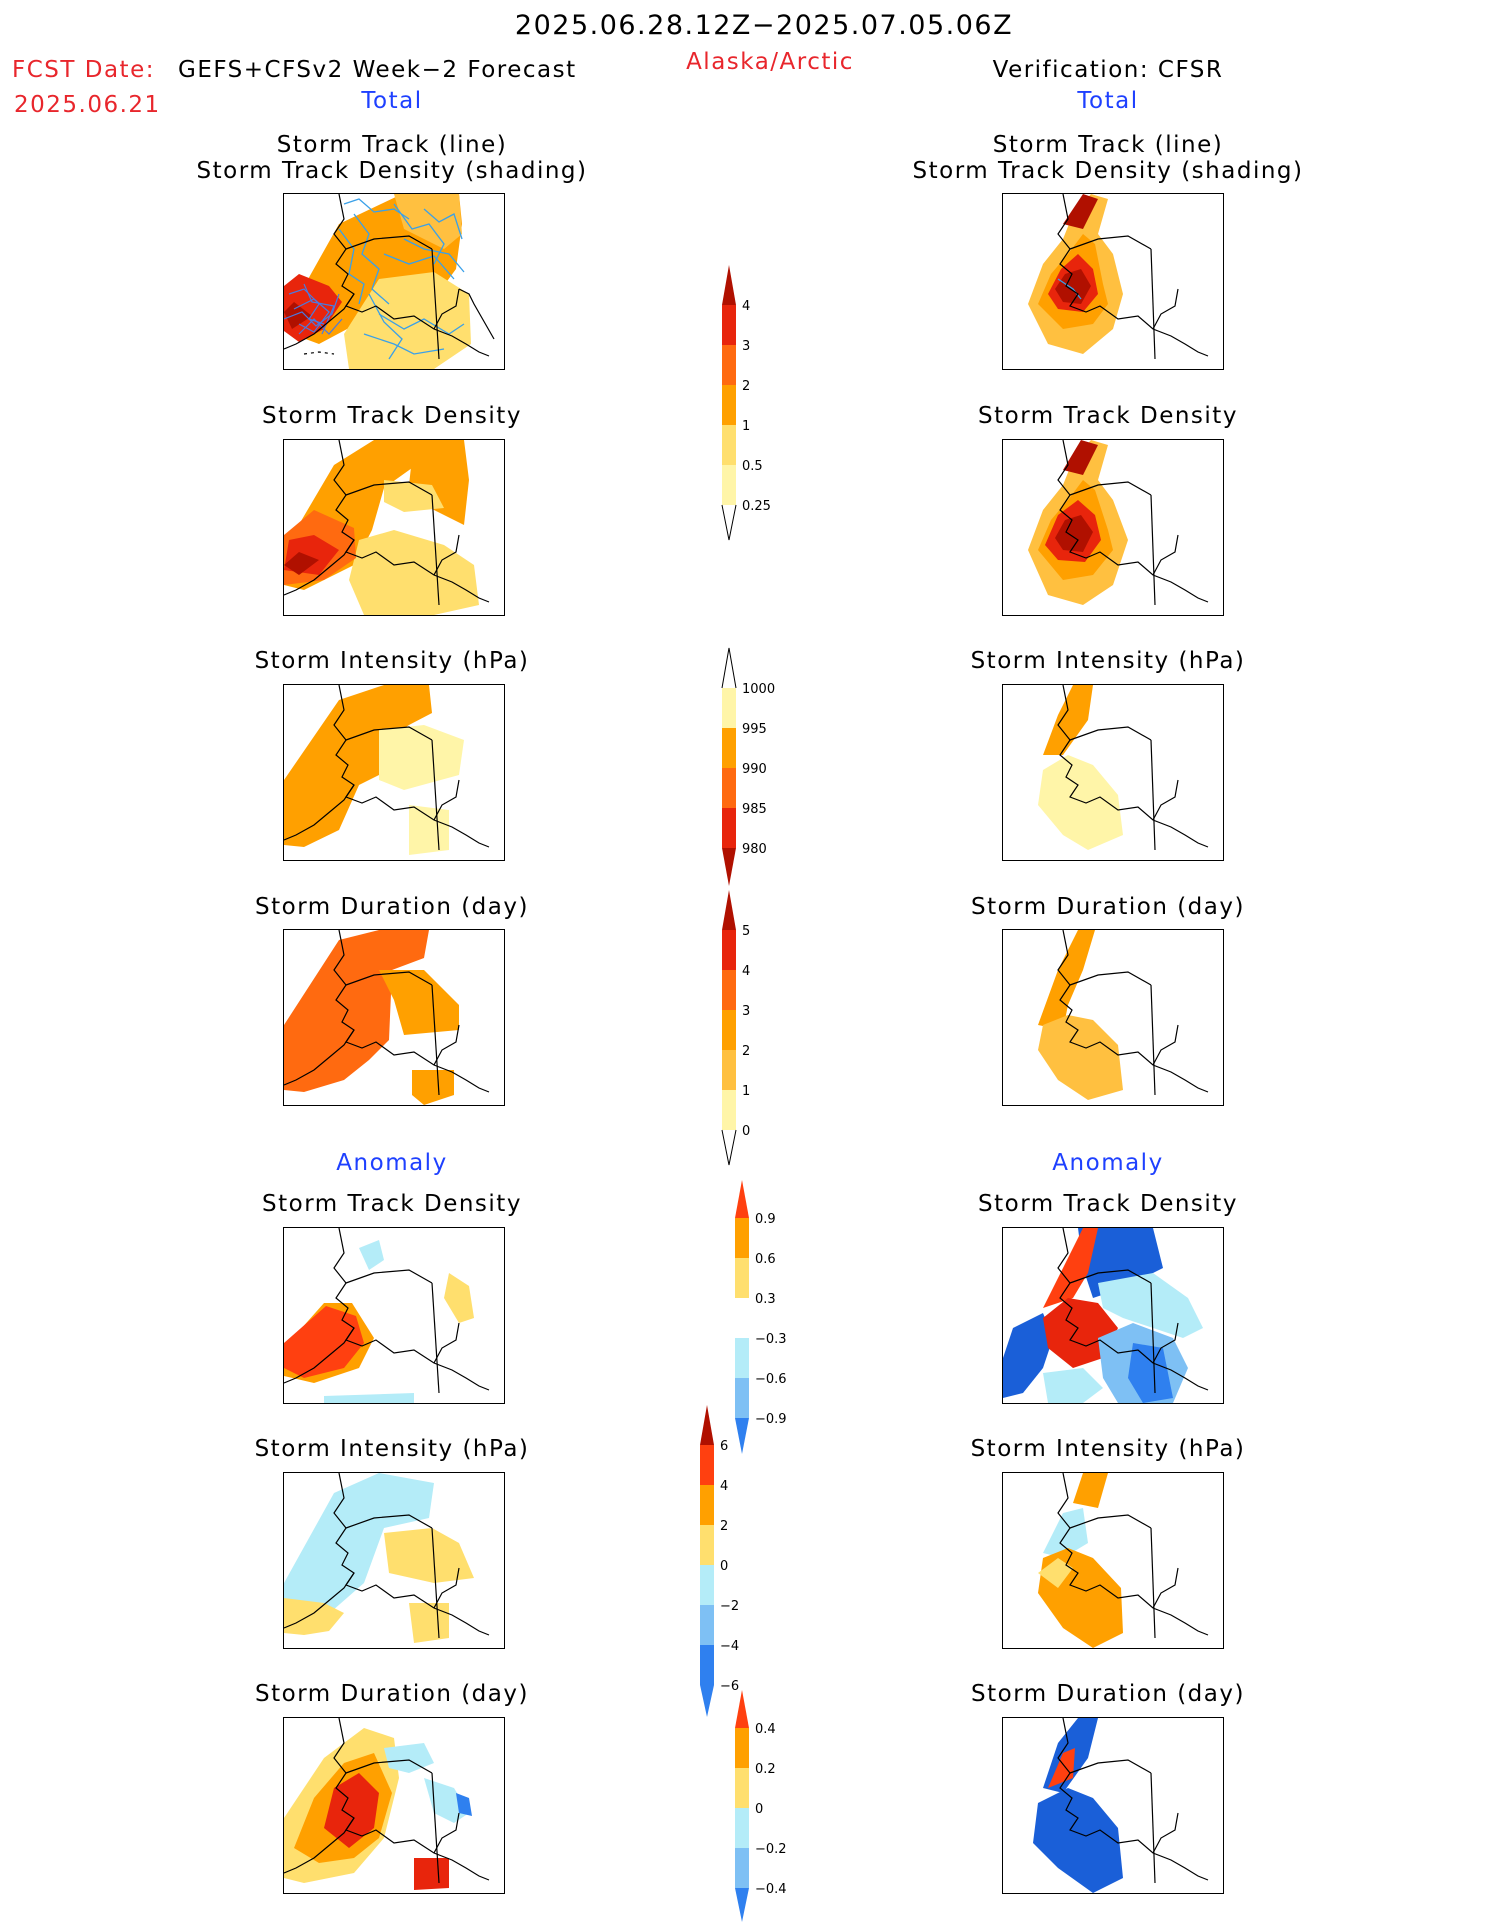 The width and height of the screenshot is (1487, 1929). I want to click on section-anomaly-right: Anomaly, so click(1108, 1163).